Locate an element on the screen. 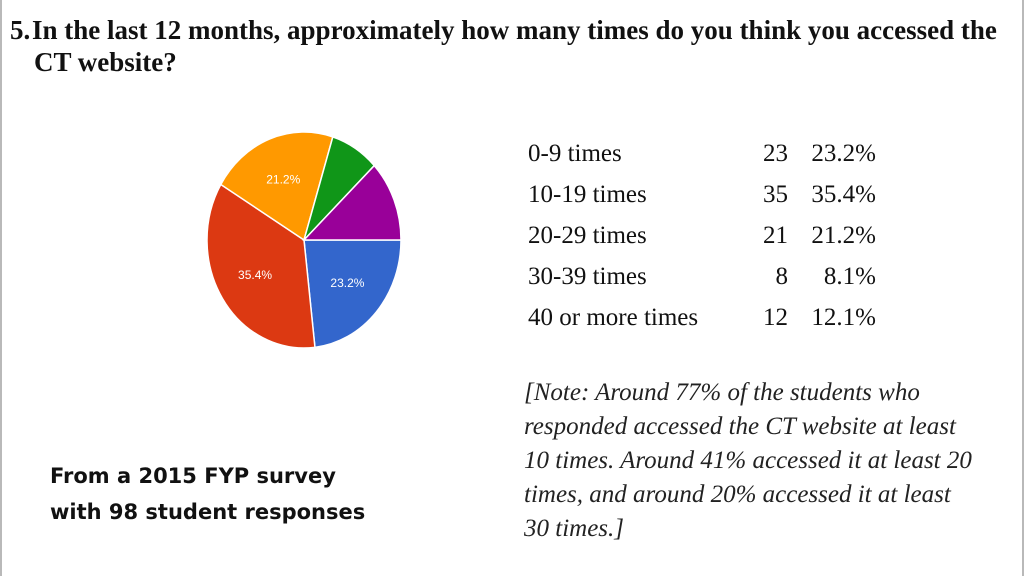  row-label: 30-39 times is located at coordinates (587, 276).